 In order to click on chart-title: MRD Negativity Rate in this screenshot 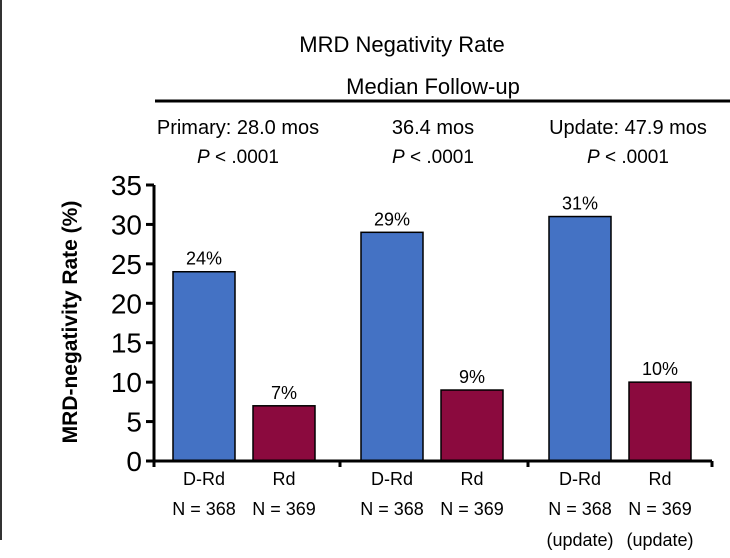, I will do `click(401, 44)`.